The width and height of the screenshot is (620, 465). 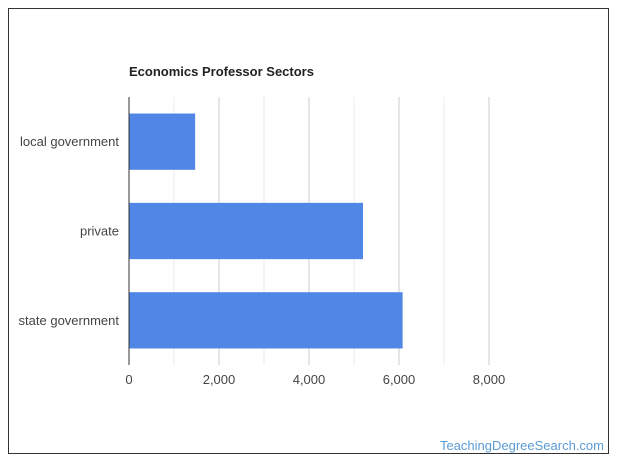 What do you see at coordinates (128, 379) in the screenshot?
I see `x-tick-label: 0` at bounding box center [128, 379].